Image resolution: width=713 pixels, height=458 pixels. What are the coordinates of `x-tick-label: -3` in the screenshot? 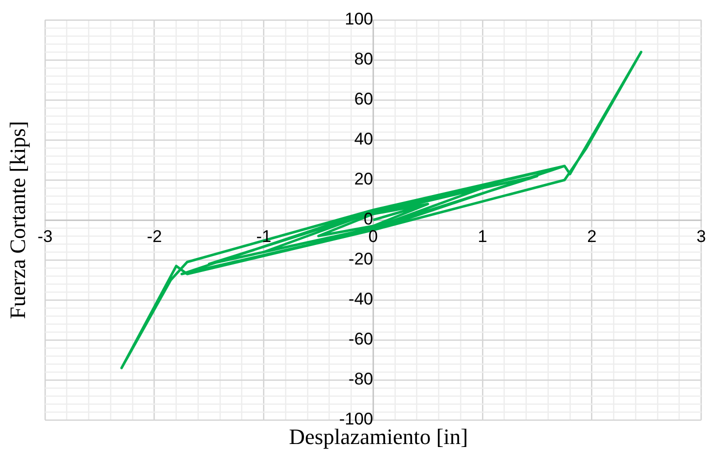 It's located at (45, 236).